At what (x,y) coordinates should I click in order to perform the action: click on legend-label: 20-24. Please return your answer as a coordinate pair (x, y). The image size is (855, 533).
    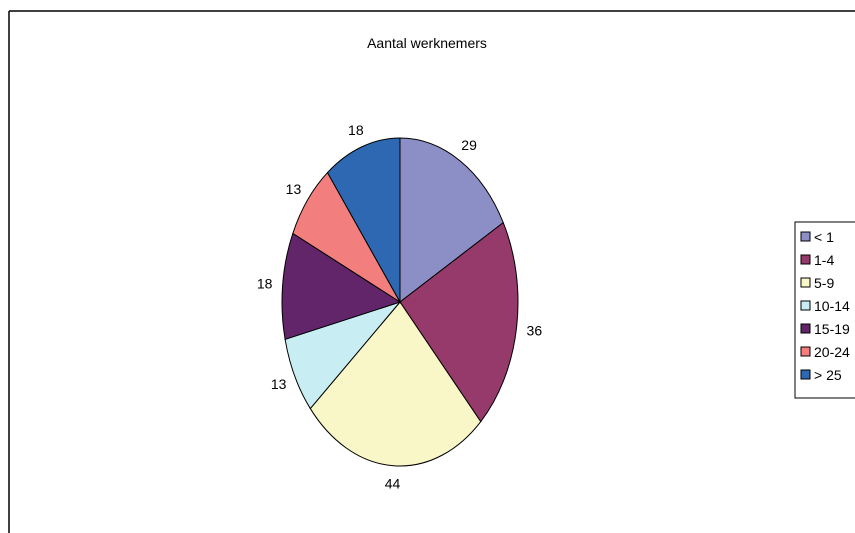
    Looking at the image, I should click on (832, 352).